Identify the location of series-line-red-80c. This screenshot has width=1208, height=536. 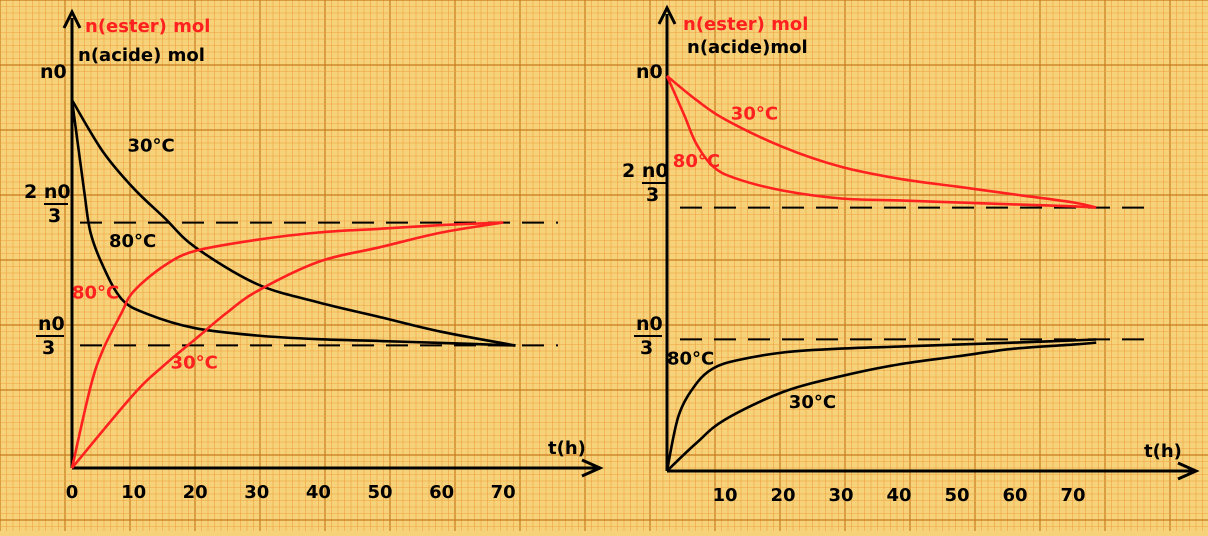
(881, 142).